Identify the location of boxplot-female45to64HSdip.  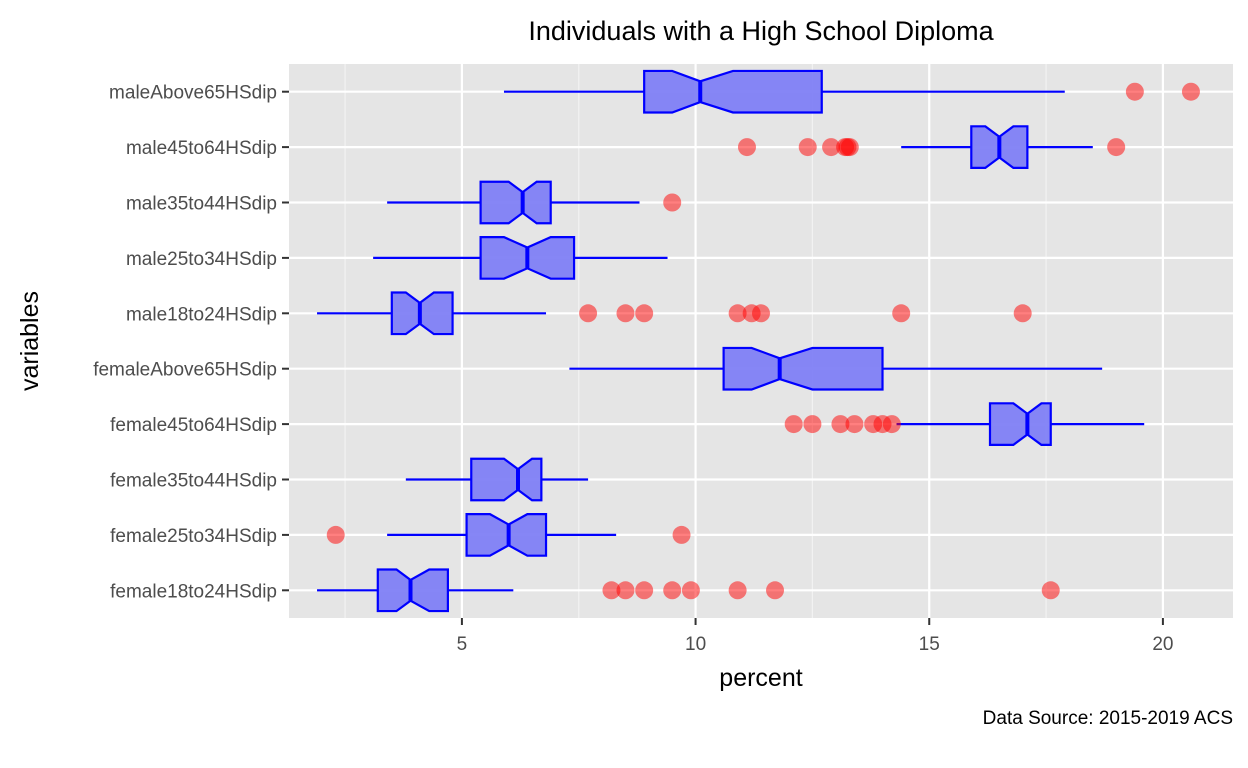
(964, 424).